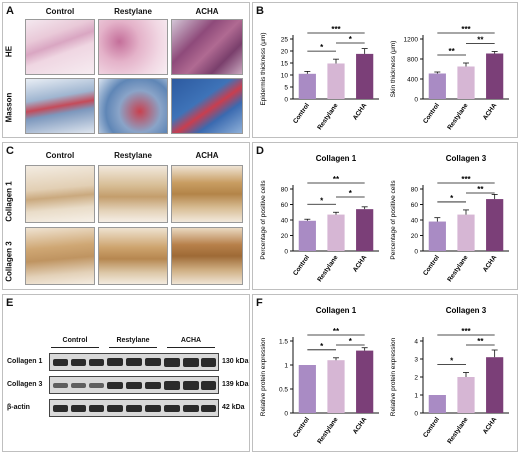  What do you see at coordinates (412, 80) in the screenshot?
I see `y-tick-label: 400` at bounding box center [412, 80].